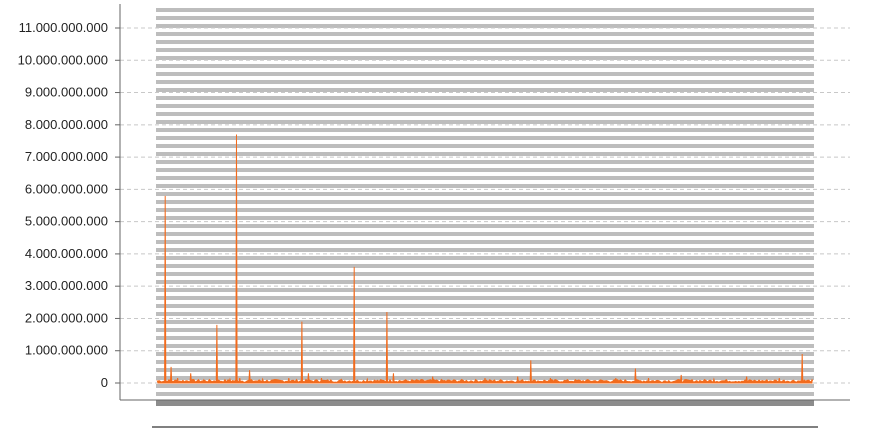 The image size is (877, 428). I want to click on y-tick-label: 5.000.000.000, so click(66, 221).